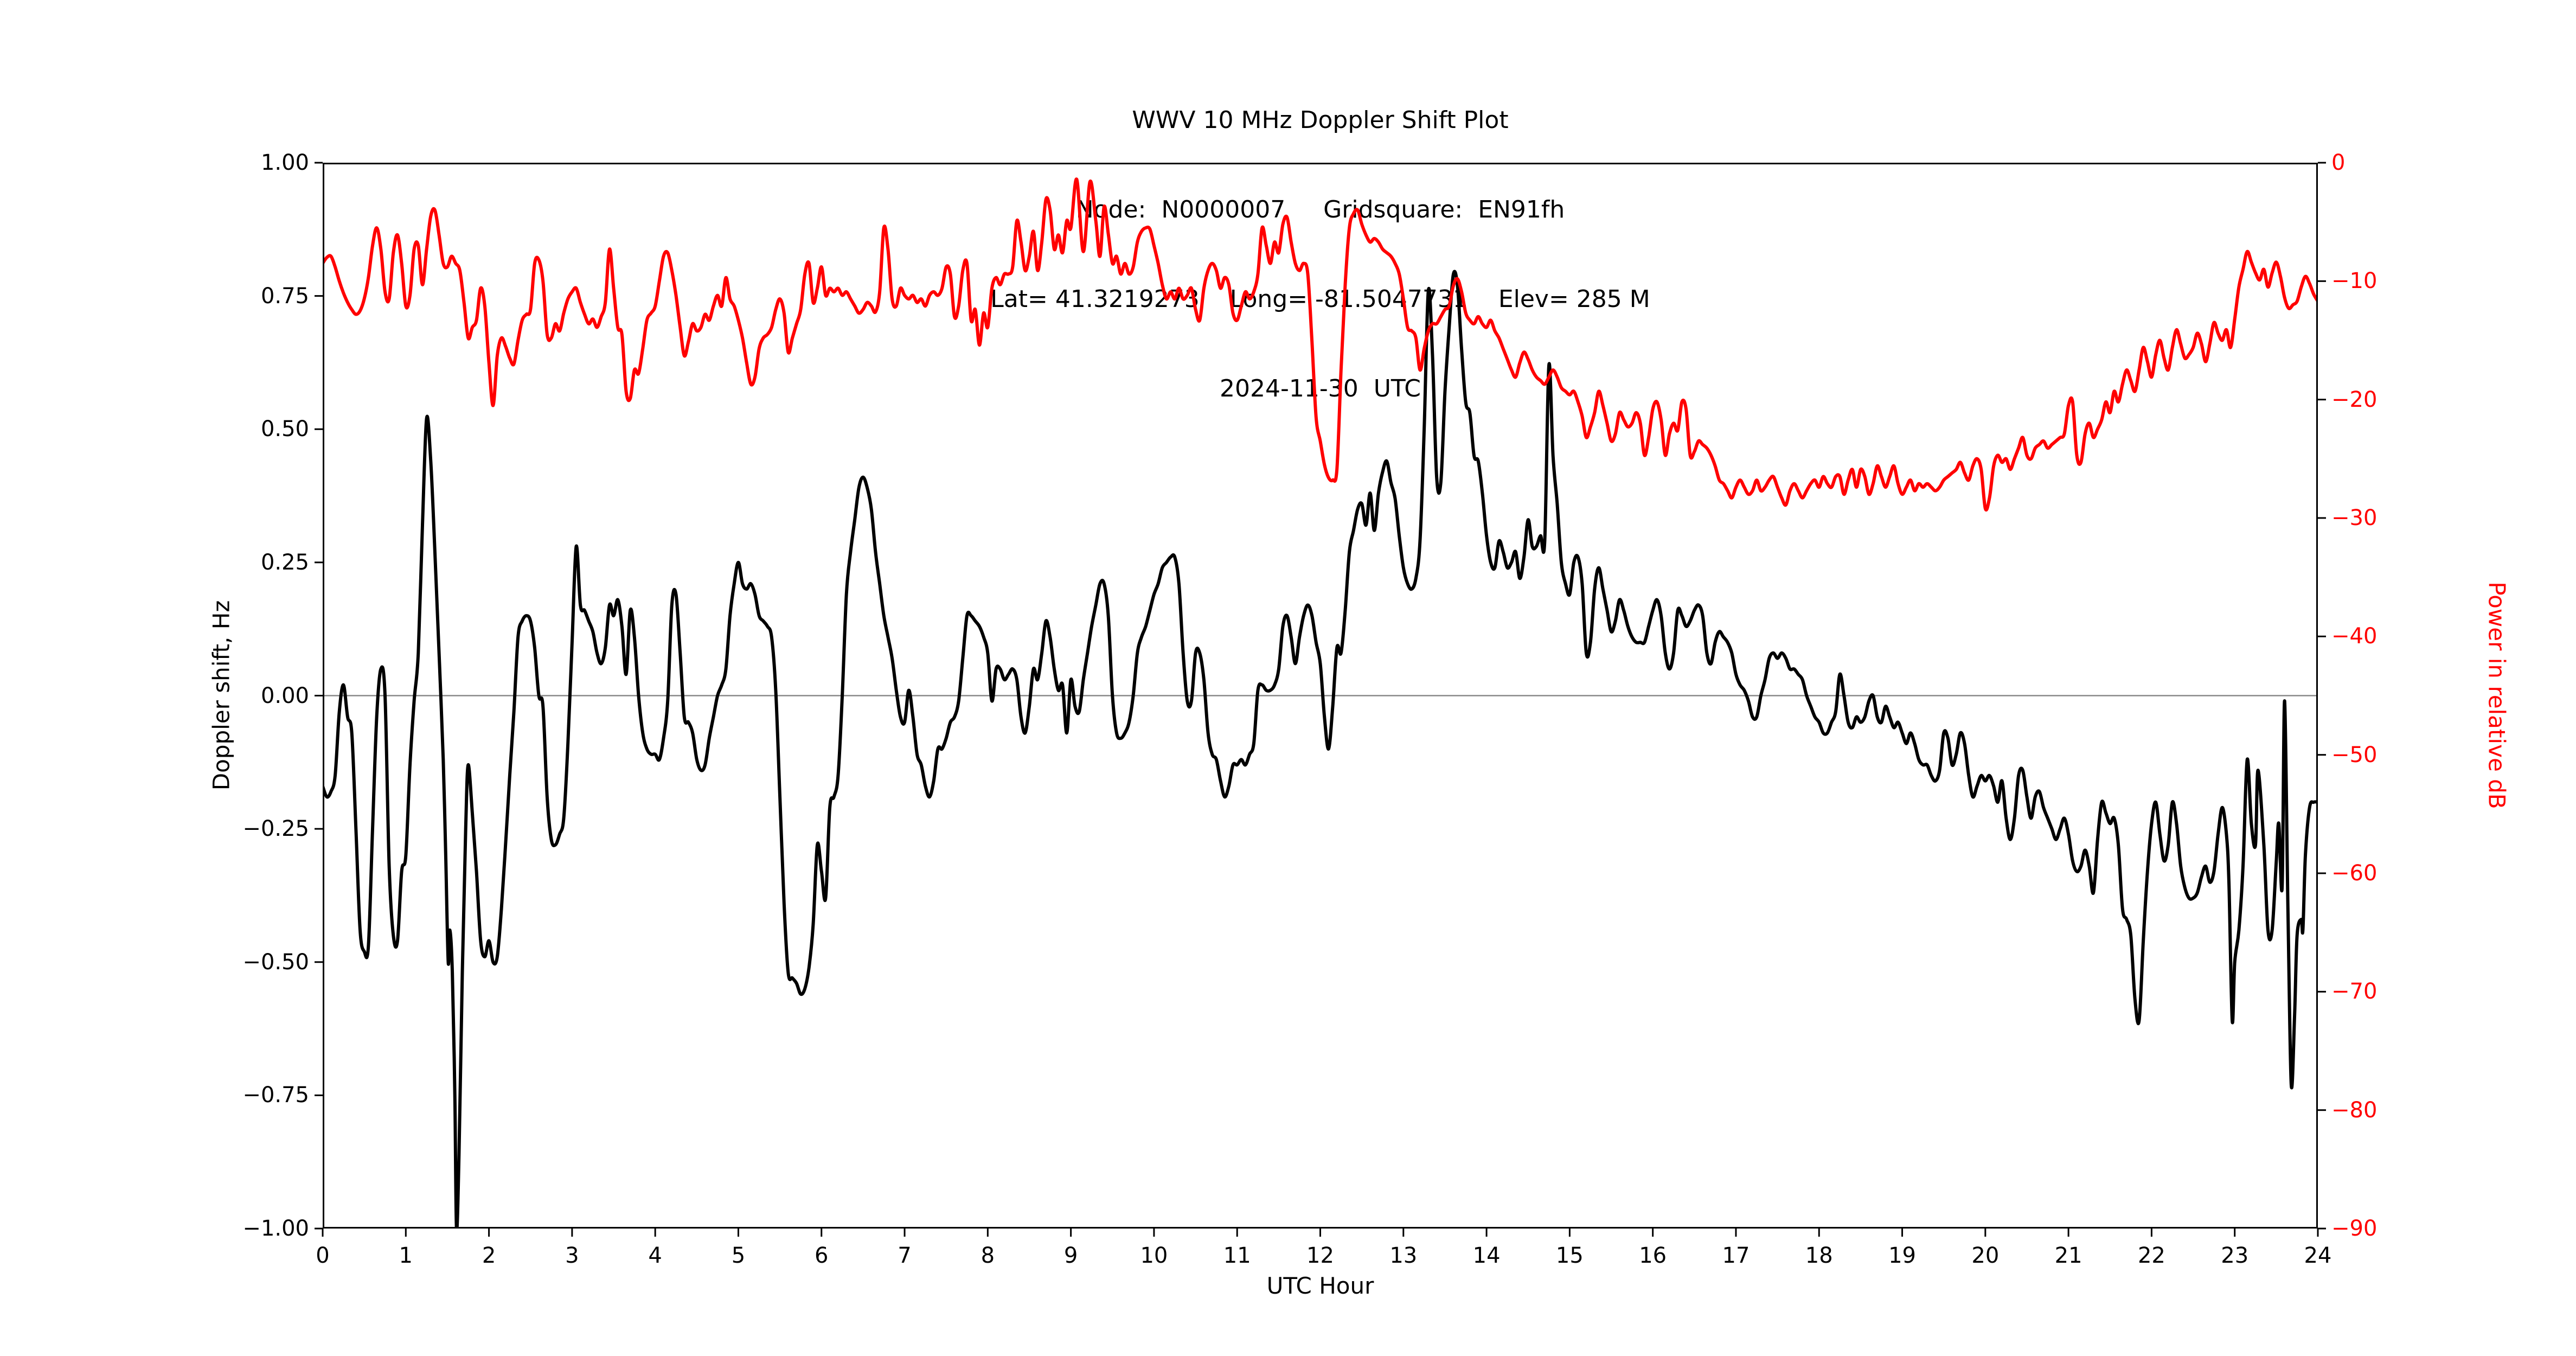  I want to click on y-right-tick-label: −40, so click(2354, 636).